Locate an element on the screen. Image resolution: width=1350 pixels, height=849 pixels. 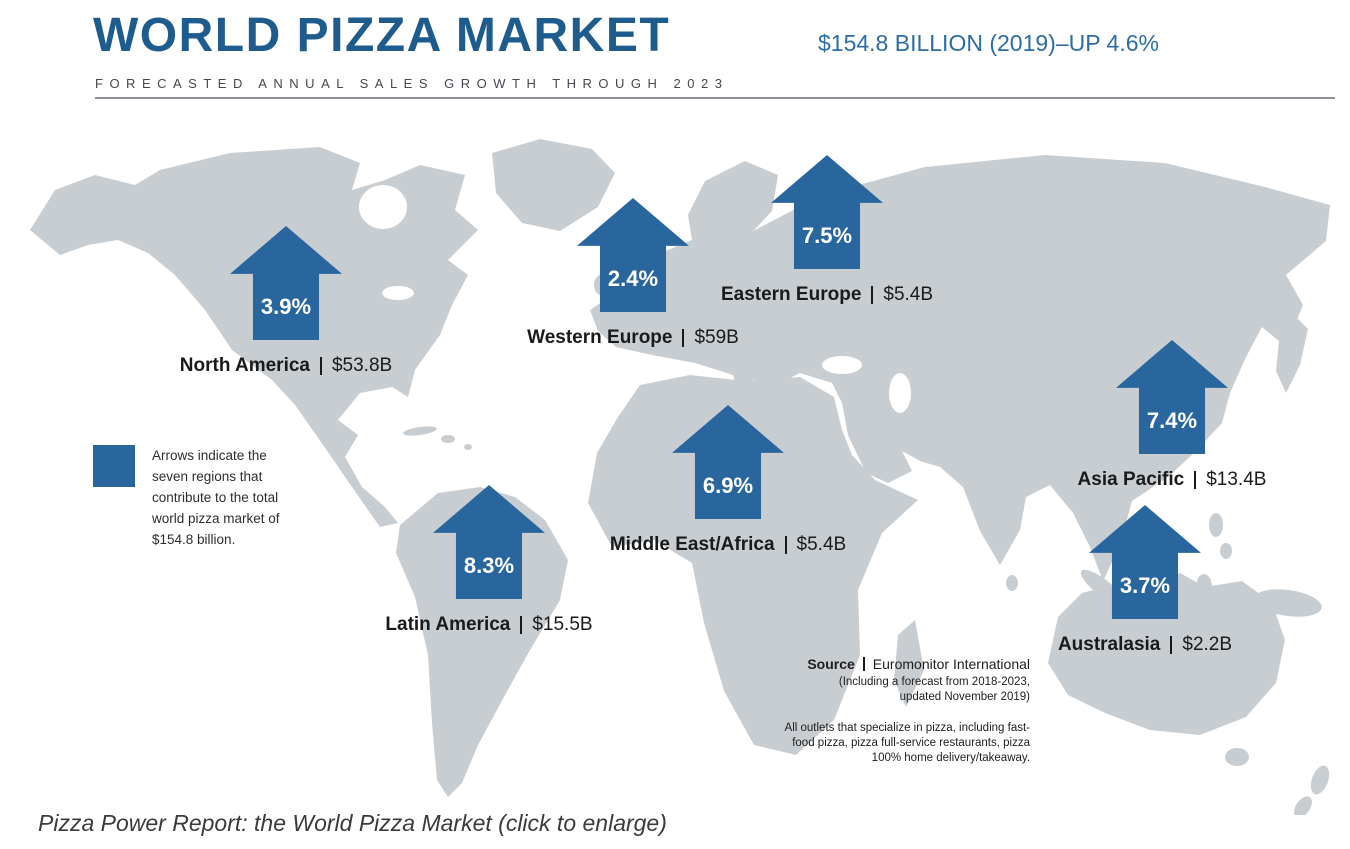
region-asia-pacific: 7.4% Asia Pacific $13.4B is located at coordinates (1172, 415).